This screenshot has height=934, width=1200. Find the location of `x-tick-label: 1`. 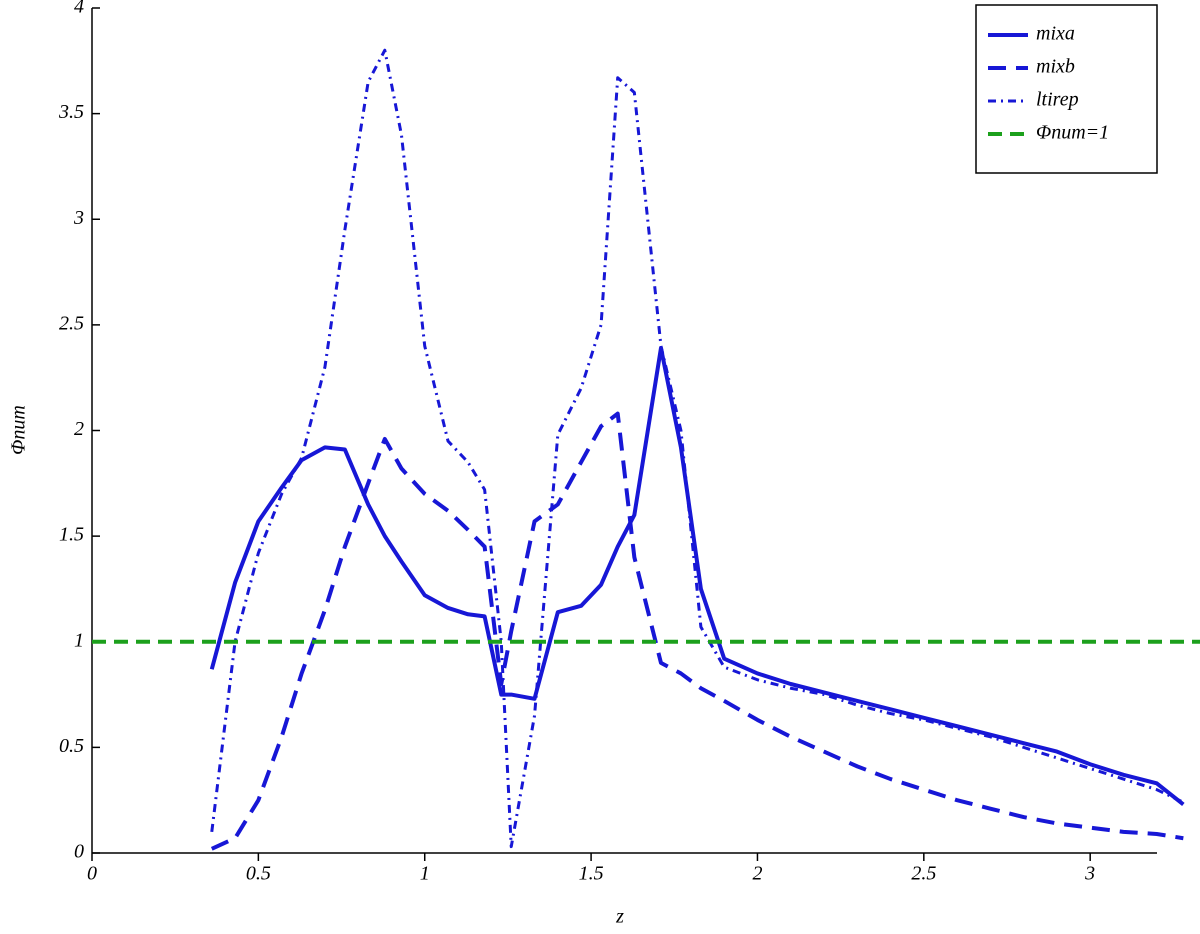

x-tick-label: 1 is located at coordinates (425, 874).